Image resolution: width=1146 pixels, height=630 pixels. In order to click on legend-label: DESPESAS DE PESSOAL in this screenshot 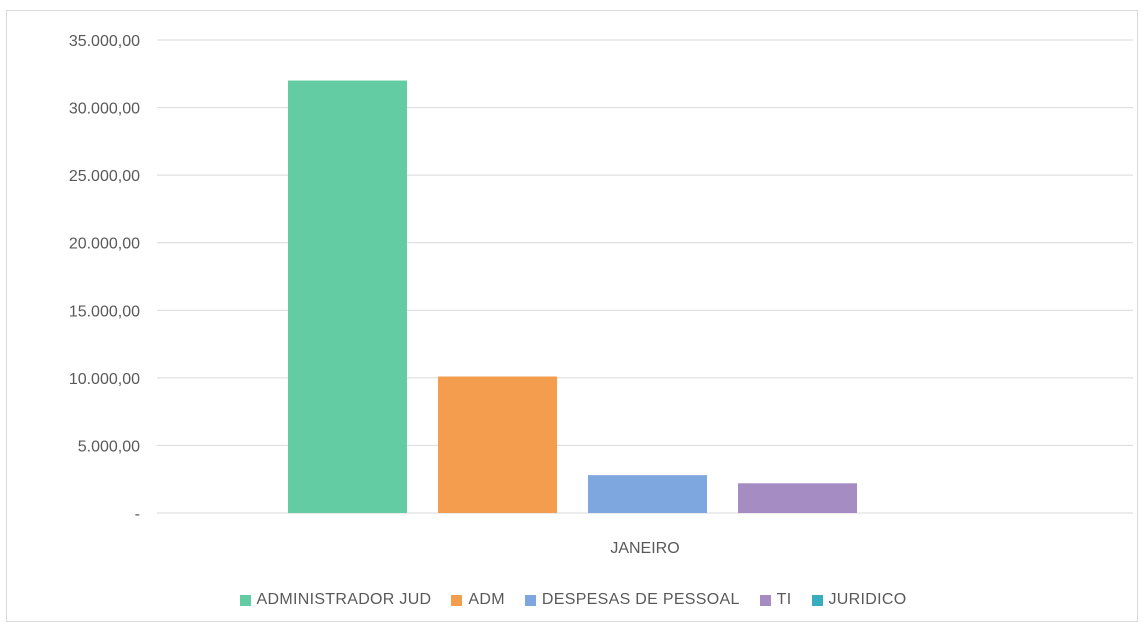, I will do `click(640, 599)`.